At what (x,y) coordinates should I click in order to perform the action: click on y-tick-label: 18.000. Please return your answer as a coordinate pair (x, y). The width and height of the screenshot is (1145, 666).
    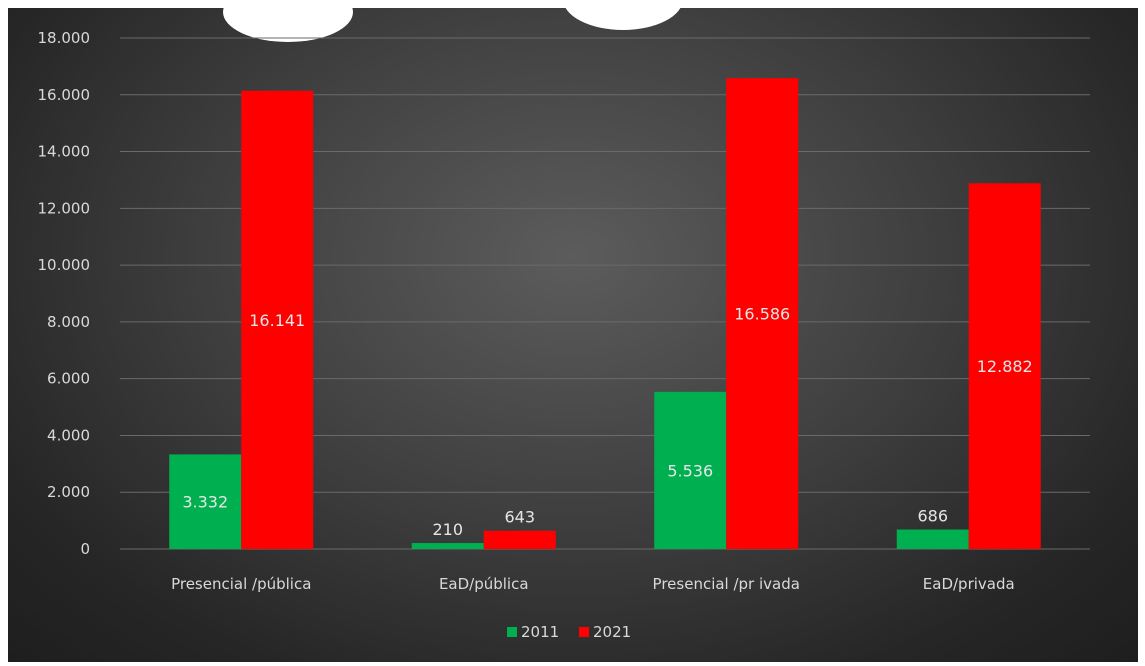
    Looking at the image, I should click on (64, 38).